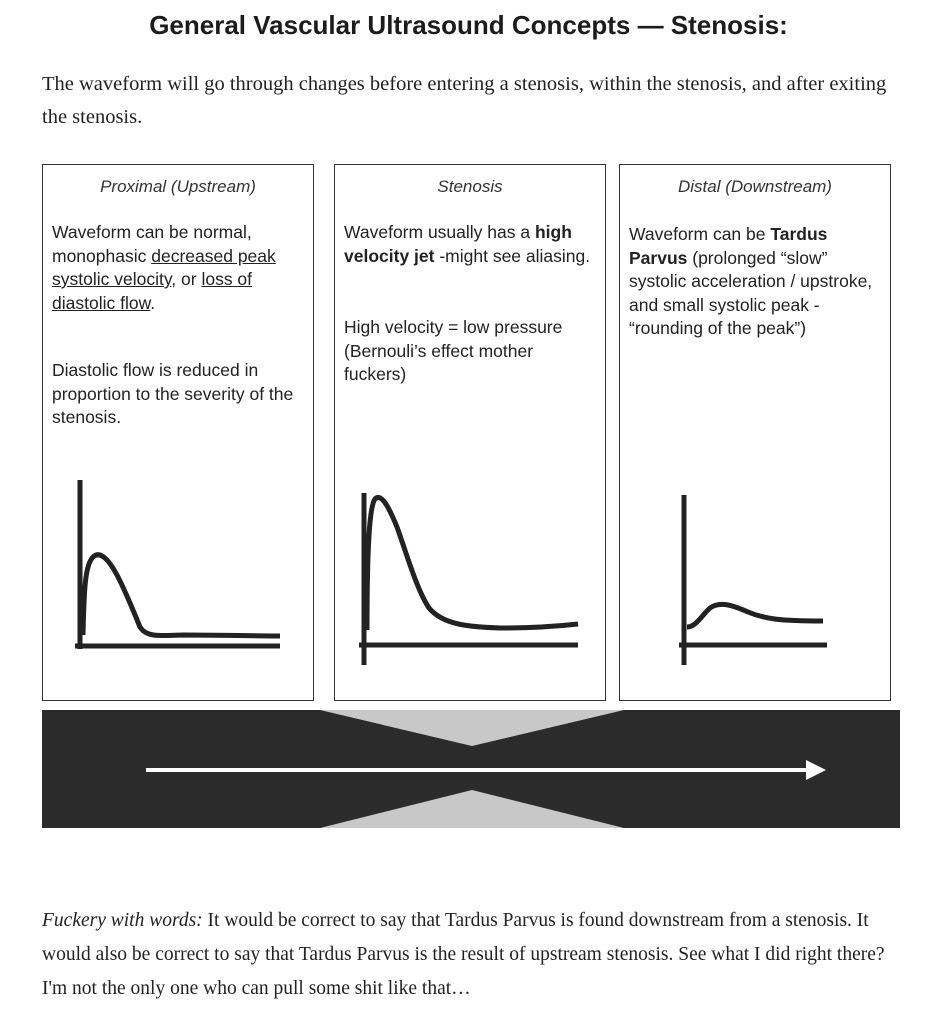 The height and width of the screenshot is (1018, 937). I want to click on stenosis-top-wall, so click(472, 728).